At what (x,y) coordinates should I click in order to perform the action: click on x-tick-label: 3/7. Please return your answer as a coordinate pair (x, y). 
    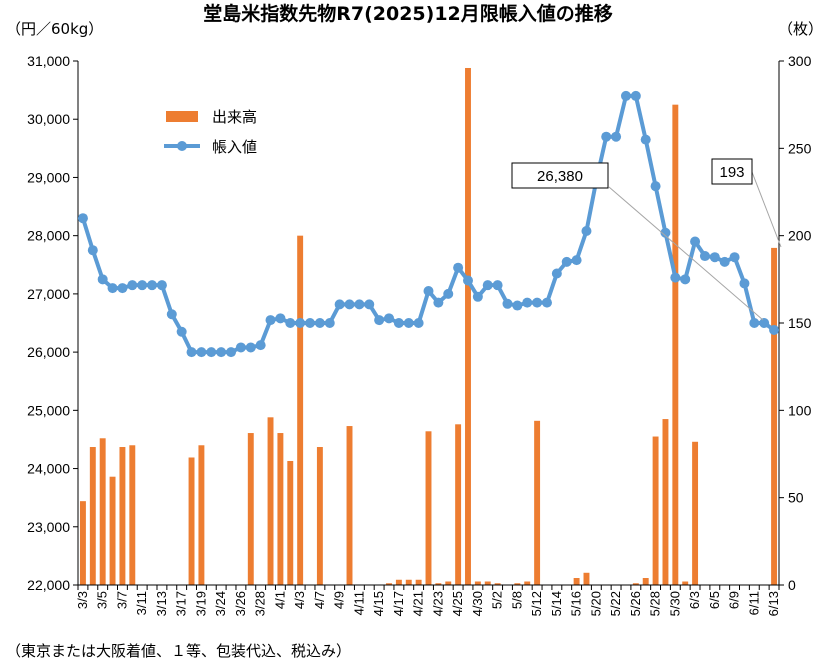
    Looking at the image, I should click on (121, 600).